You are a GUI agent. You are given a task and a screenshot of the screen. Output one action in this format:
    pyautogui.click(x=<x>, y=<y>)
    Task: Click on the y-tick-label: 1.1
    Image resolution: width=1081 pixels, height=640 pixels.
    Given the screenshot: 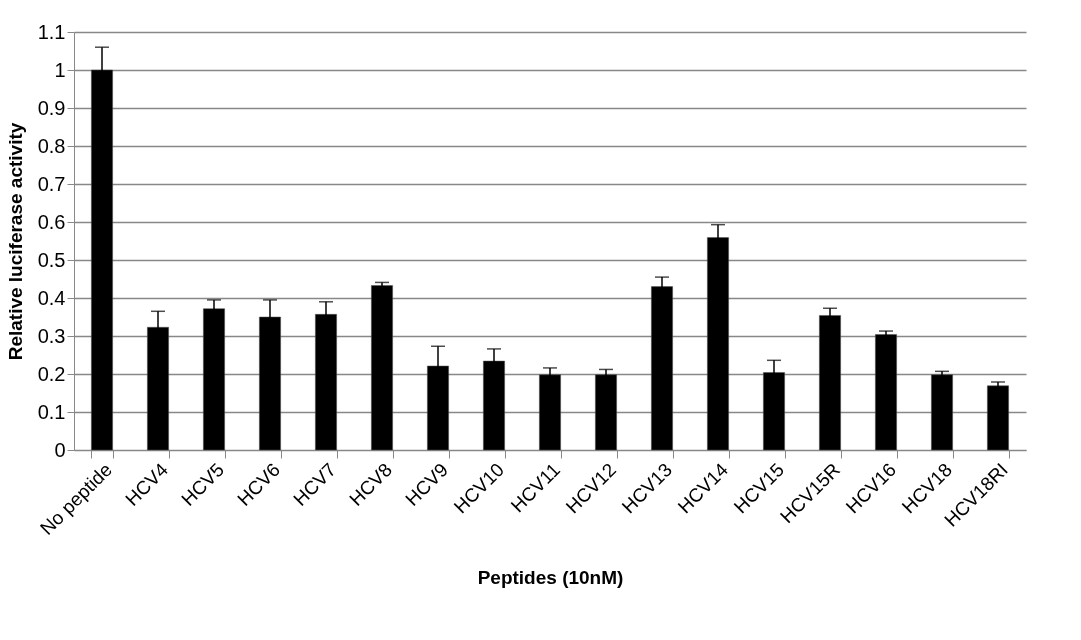 What is the action you would take?
    pyautogui.click(x=51, y=31)
    